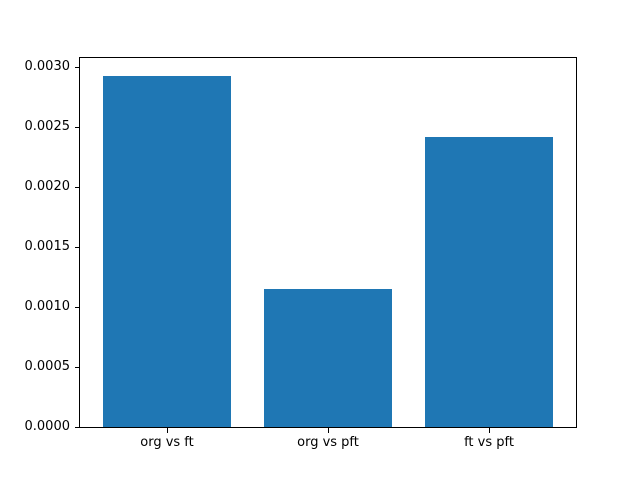 The image size is (640, 480). I want to click on x-tick-label: org vs pft, so click(328, 442).